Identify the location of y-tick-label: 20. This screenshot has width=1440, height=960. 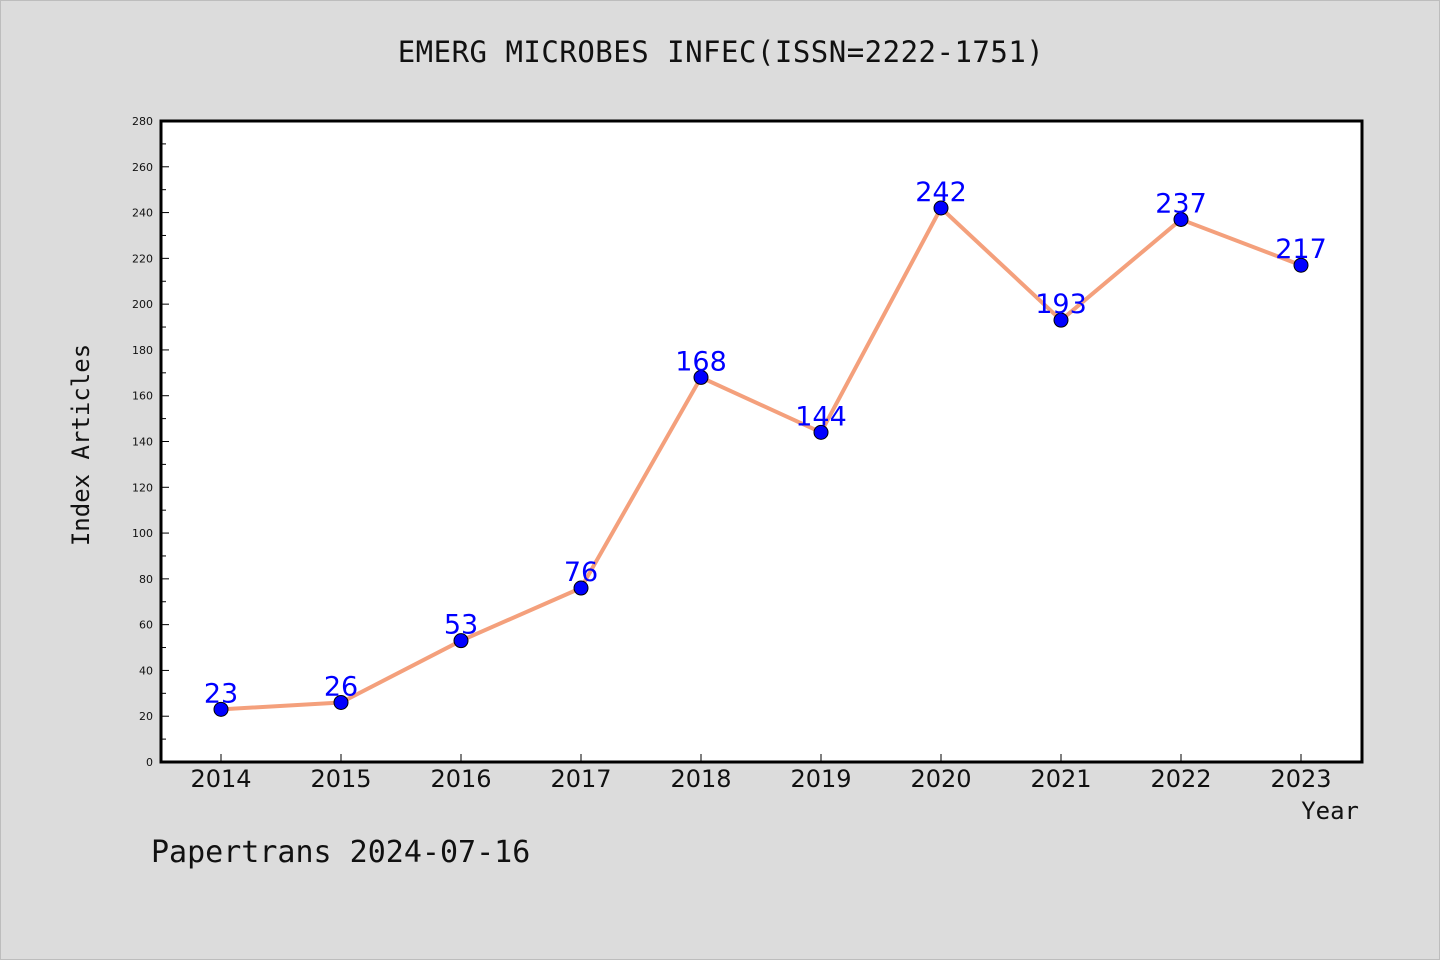
(146, 716).